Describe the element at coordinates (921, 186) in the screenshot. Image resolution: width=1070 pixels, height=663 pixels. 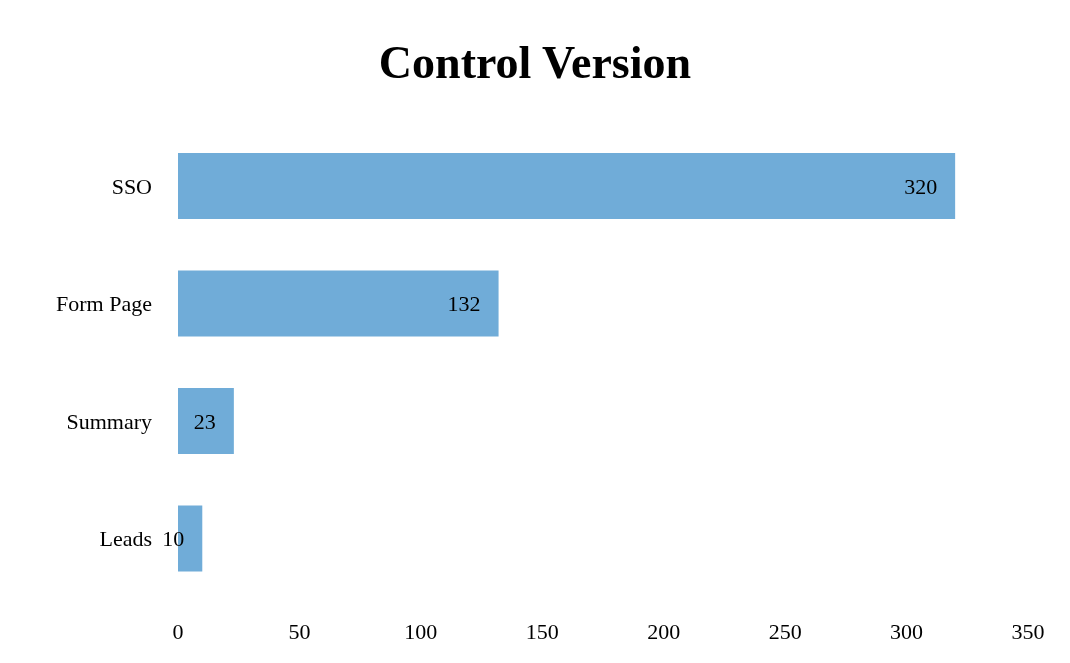
I see `data-label: 320` at that location.